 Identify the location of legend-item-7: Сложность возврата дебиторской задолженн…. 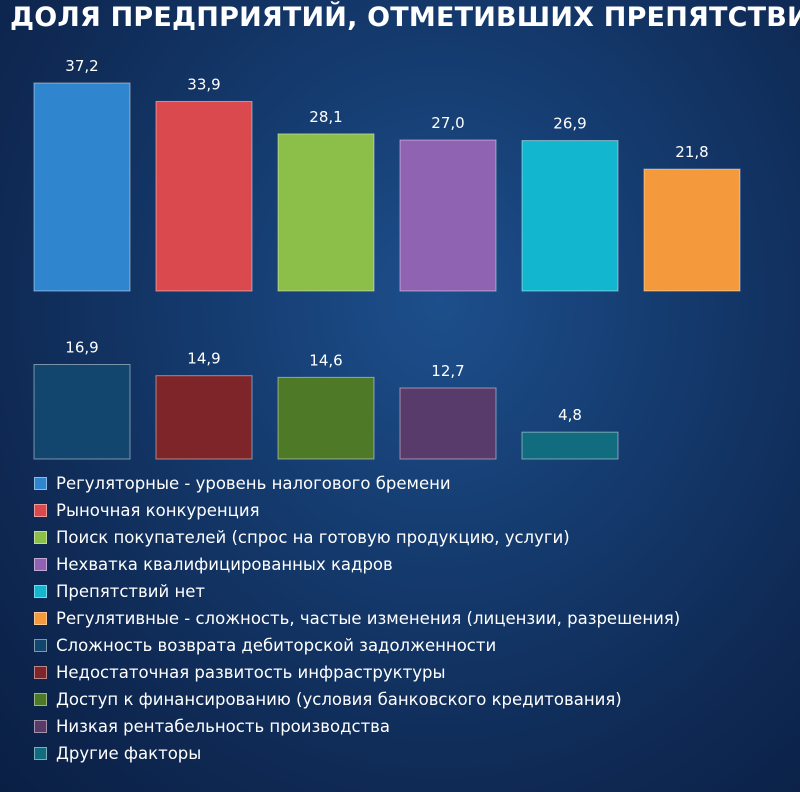
(414, 645).